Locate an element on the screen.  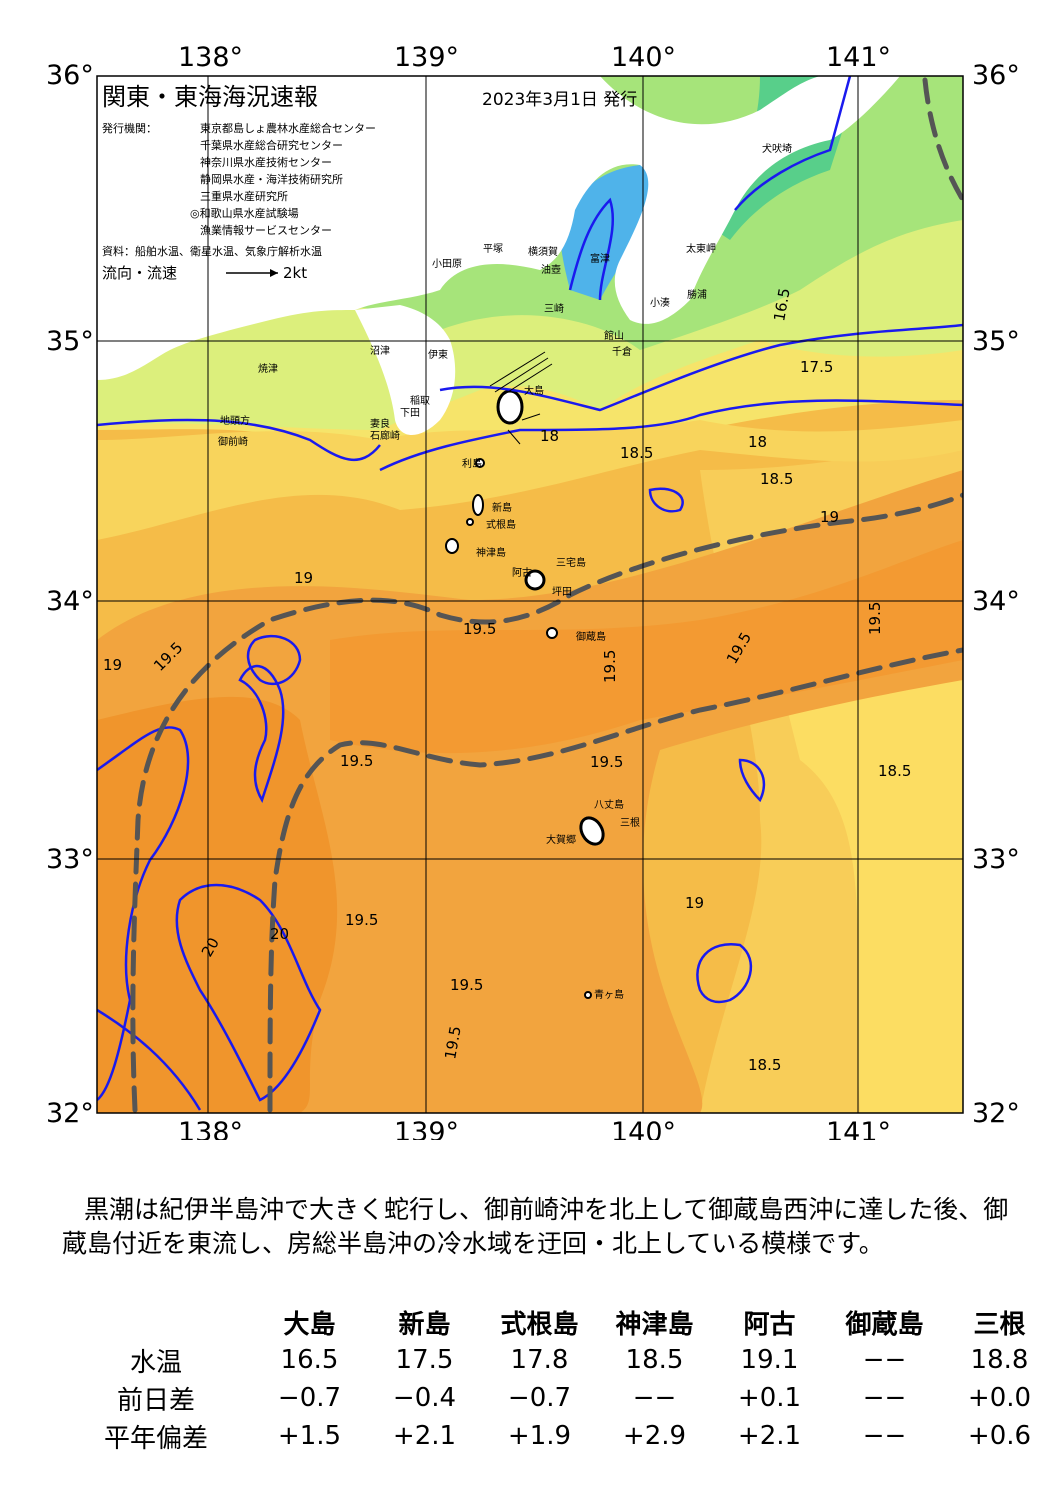
lon-label: 138° is located at coordinates (210, 57).